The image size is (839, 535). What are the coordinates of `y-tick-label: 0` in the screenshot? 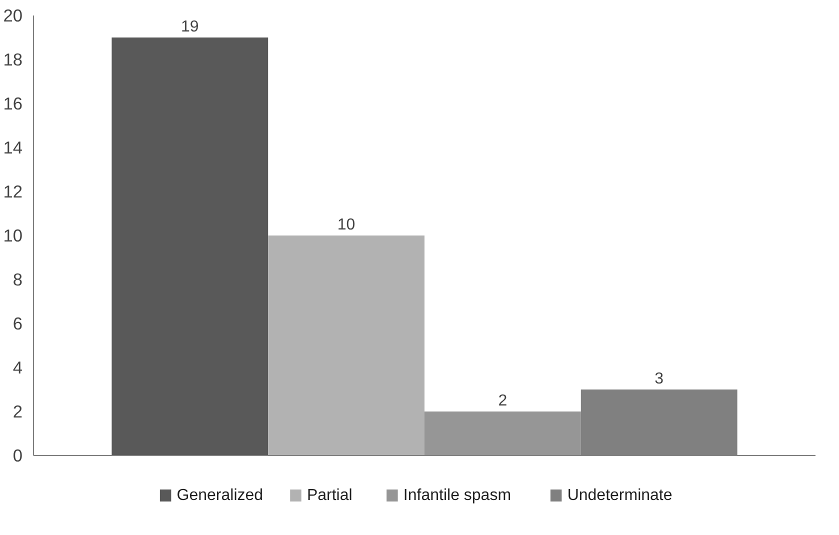 It's located at (17, 456).